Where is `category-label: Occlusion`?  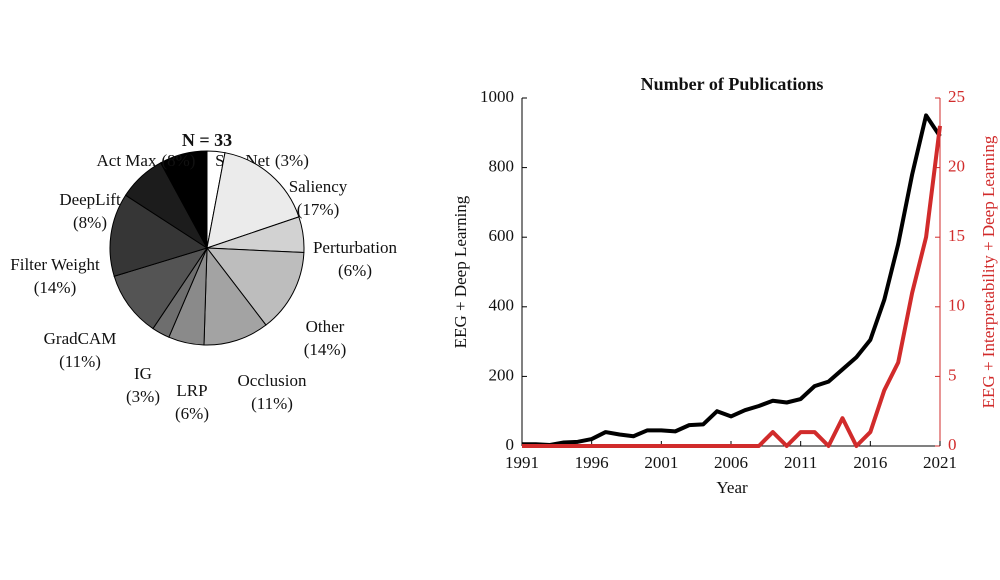
category-label: Occlusion is located at coordinates (272, 380).